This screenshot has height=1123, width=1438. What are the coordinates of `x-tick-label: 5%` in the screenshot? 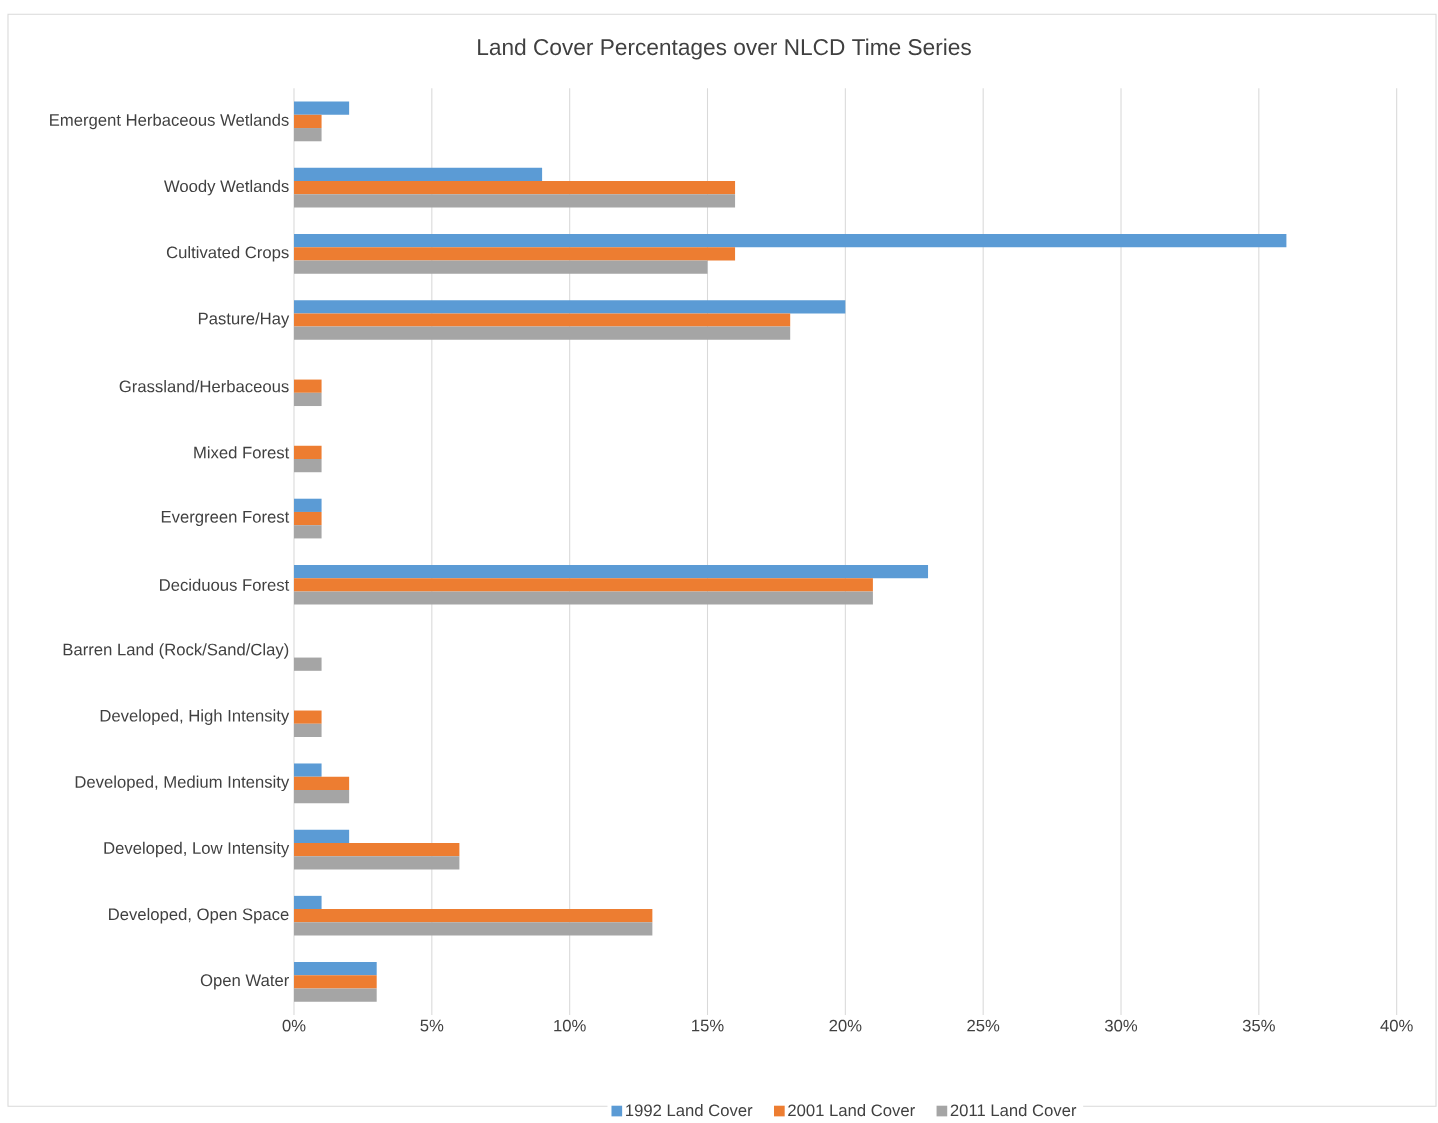 It's located at (432, 1025).